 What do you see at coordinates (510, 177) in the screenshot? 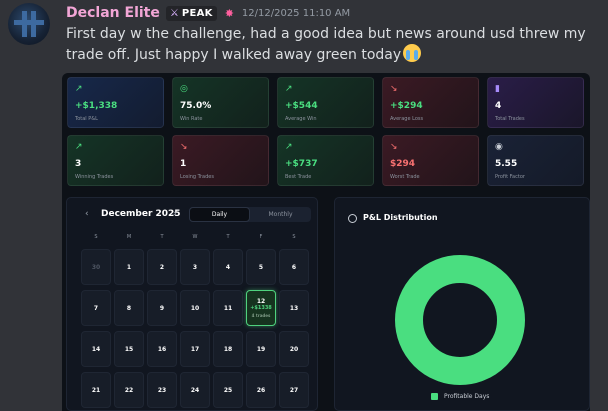
I see `stat-label: Profit Factor` at bounding box center [510, 177].